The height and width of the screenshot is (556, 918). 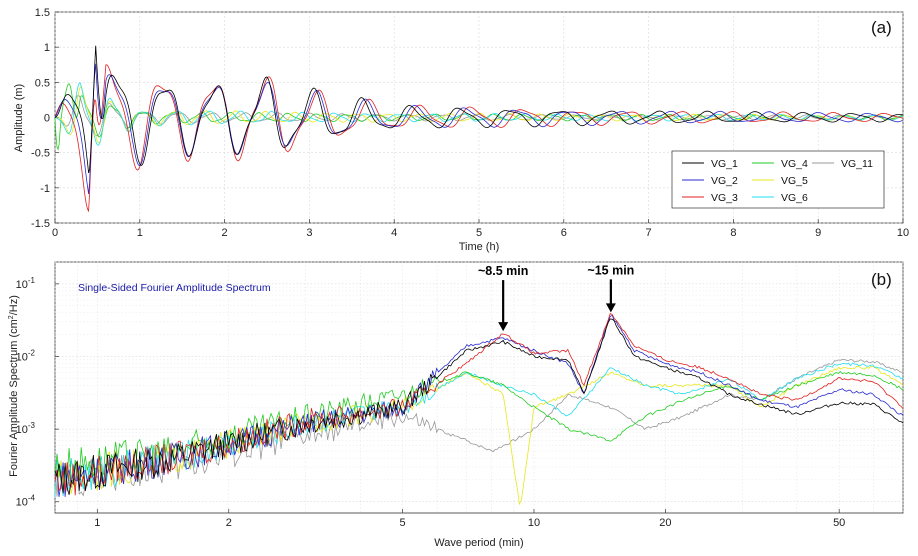 I want to click on panel-b-xtick-label: 50, so click(x=839, y=523).